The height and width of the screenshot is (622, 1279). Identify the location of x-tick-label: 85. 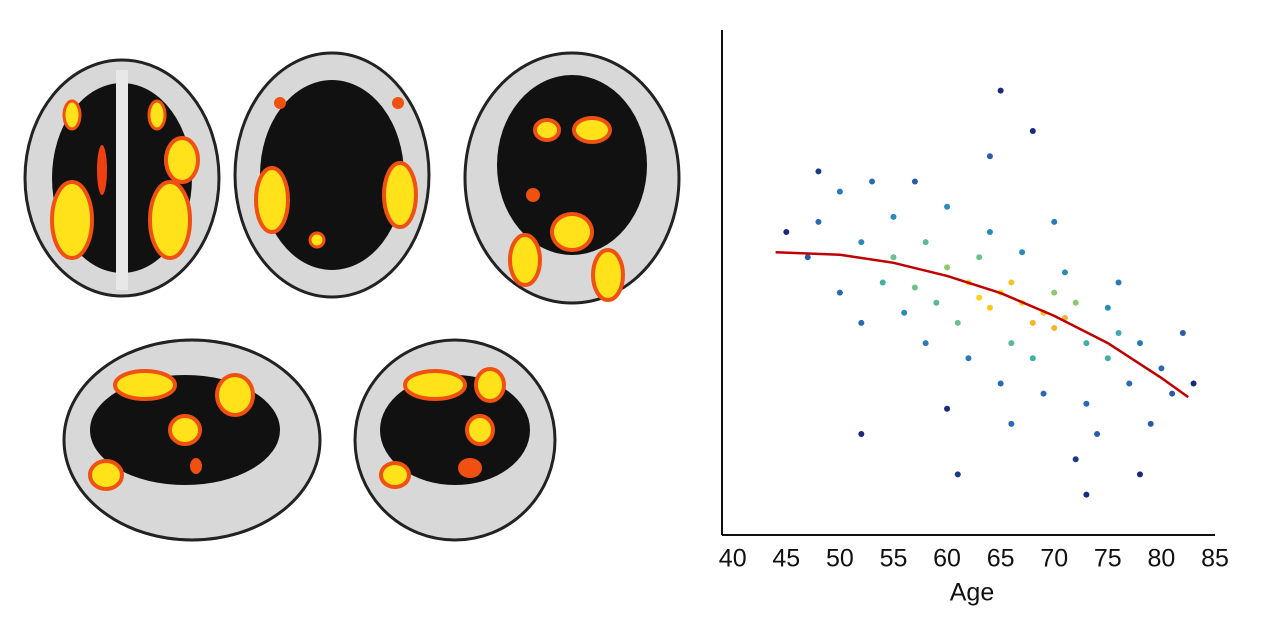
(1215, 559).